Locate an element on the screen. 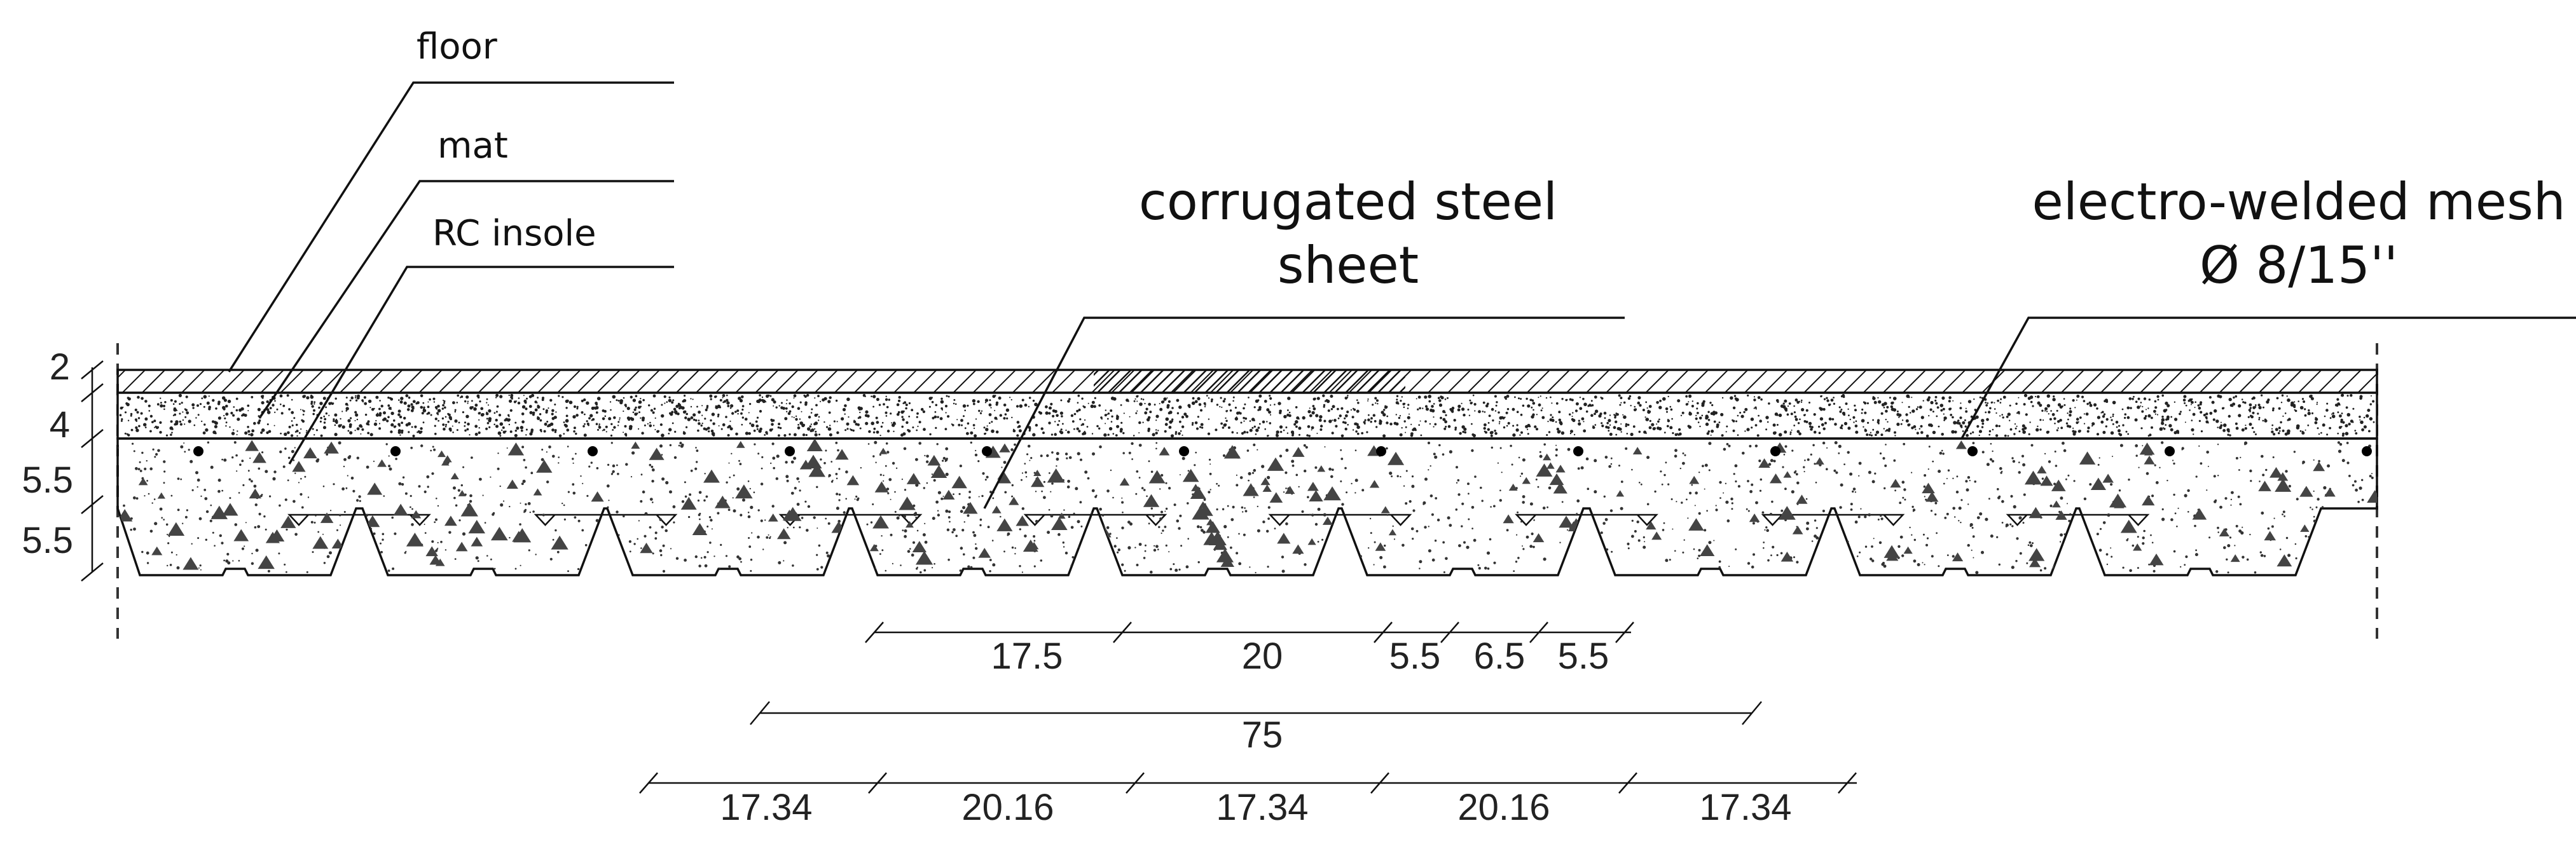 The width and height of the screenshot is (2576, 844). dimension-tick is located at coordinates (1380, 783).